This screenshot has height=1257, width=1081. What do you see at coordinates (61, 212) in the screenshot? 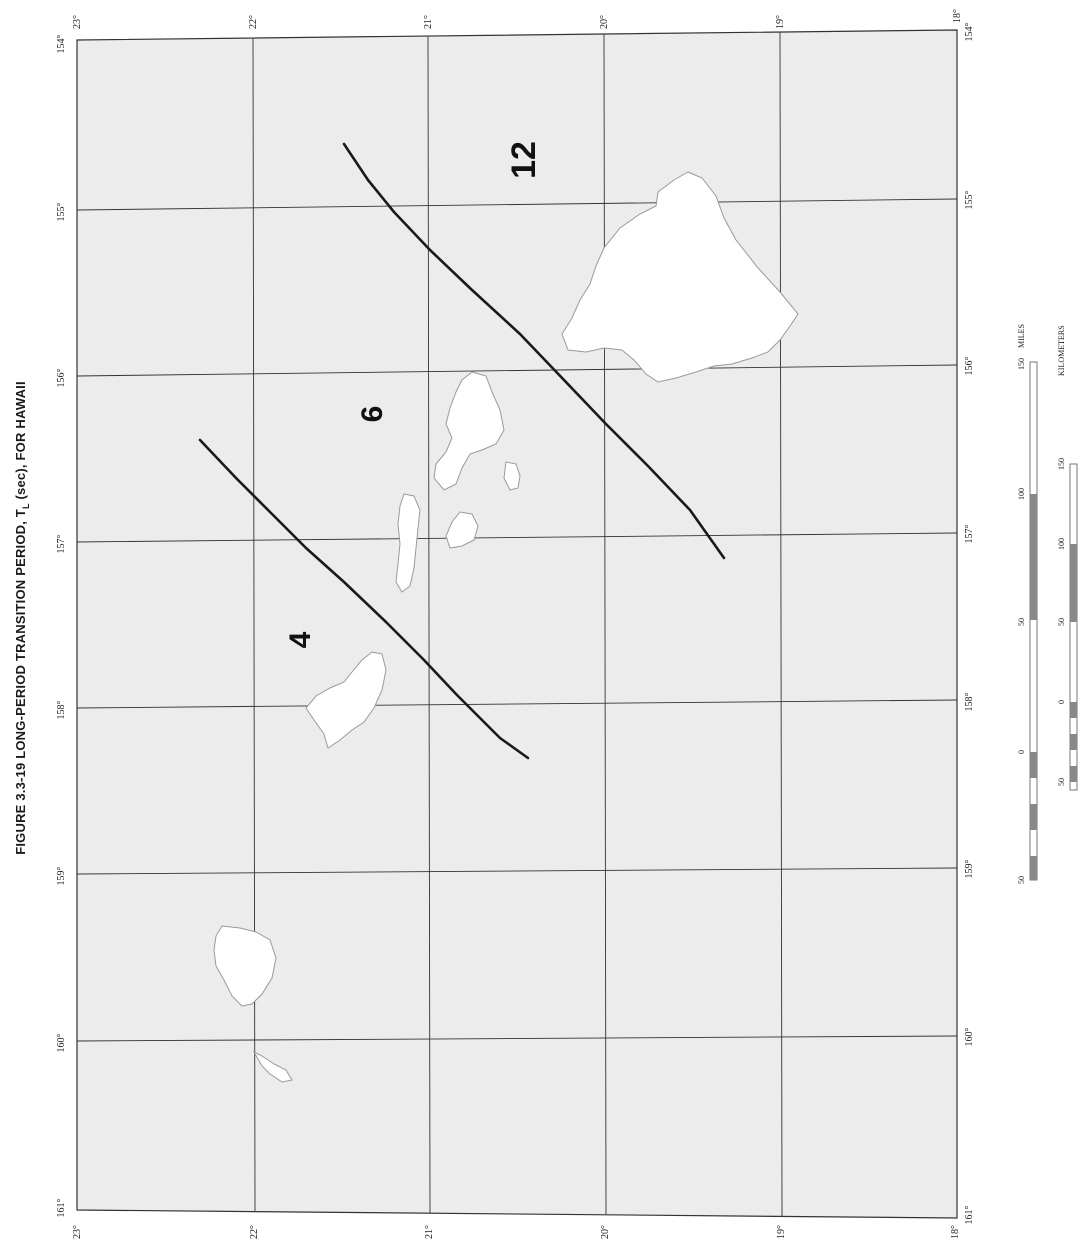
I see `lon-label-left-155: 155°` at bounding box center [61, 212].